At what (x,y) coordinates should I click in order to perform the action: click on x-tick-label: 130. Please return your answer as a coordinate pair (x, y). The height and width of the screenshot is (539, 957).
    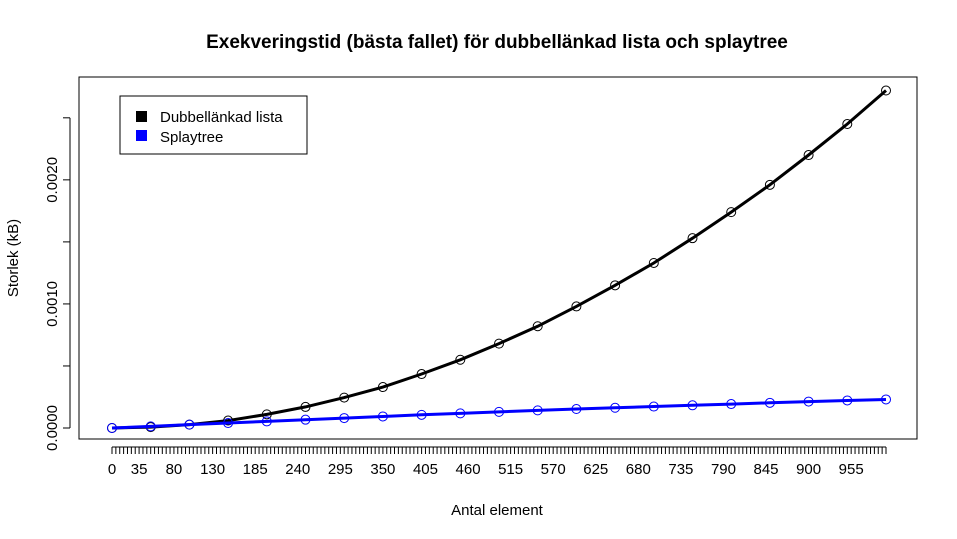
    Looking at the image, I should click on (212, 469).